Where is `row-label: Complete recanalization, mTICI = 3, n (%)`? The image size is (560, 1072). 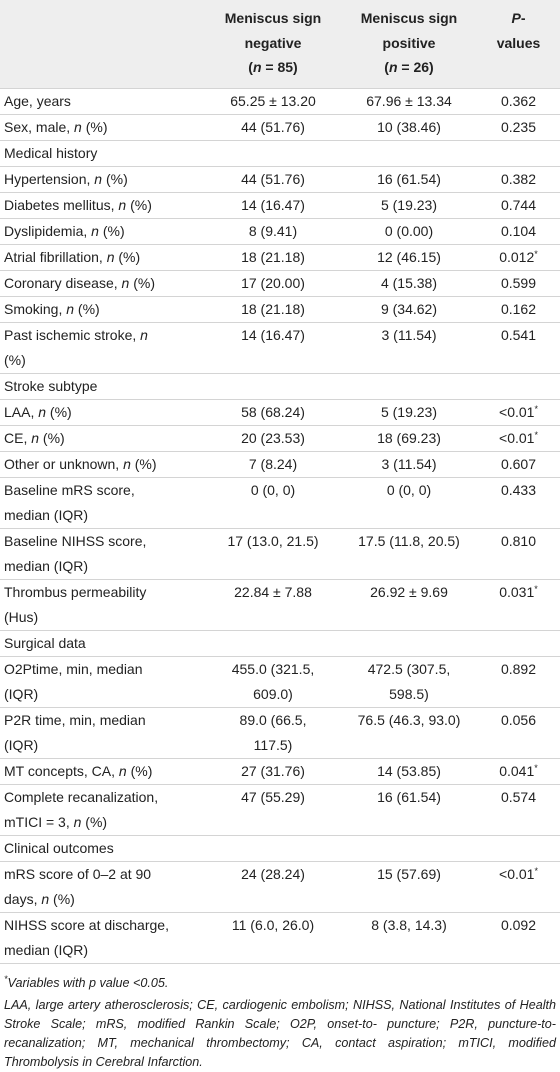 row-label: Complete recanalization, mTICI = 3, n (%) is located at coordinates (102, 809).